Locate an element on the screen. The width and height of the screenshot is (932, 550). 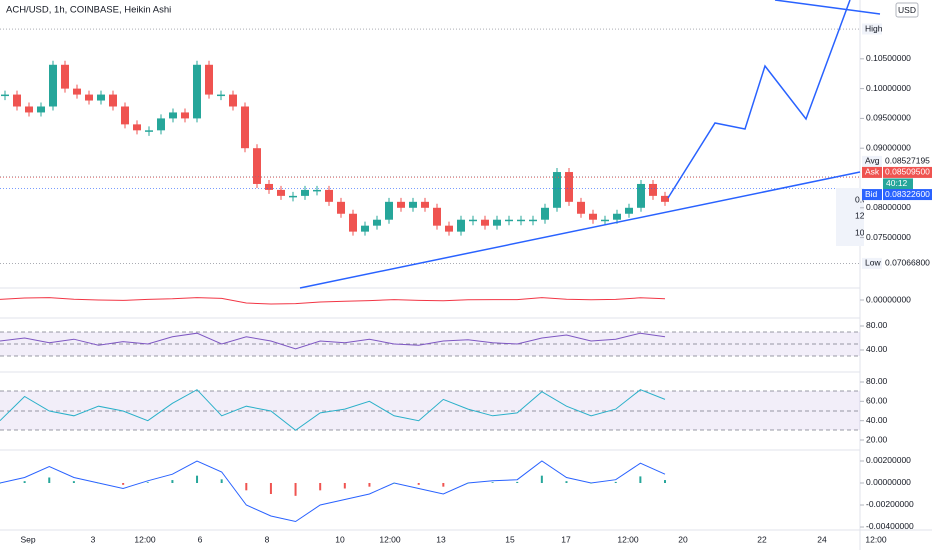
badge-value: 0.08509500 is located at coordinates (907, 172).